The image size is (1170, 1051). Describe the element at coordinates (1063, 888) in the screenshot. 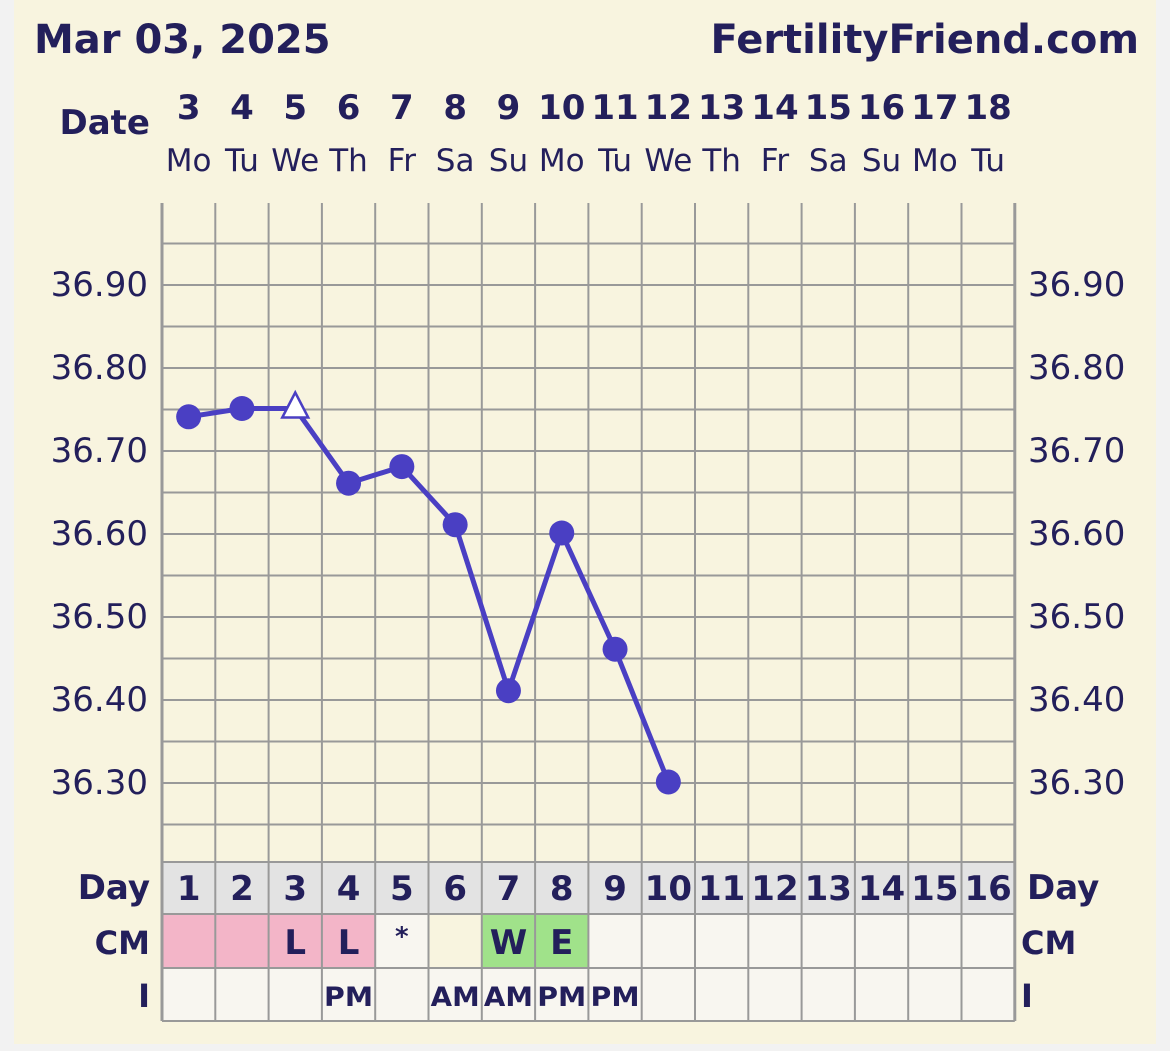

I see `day-row-label-right: Day` at that location.